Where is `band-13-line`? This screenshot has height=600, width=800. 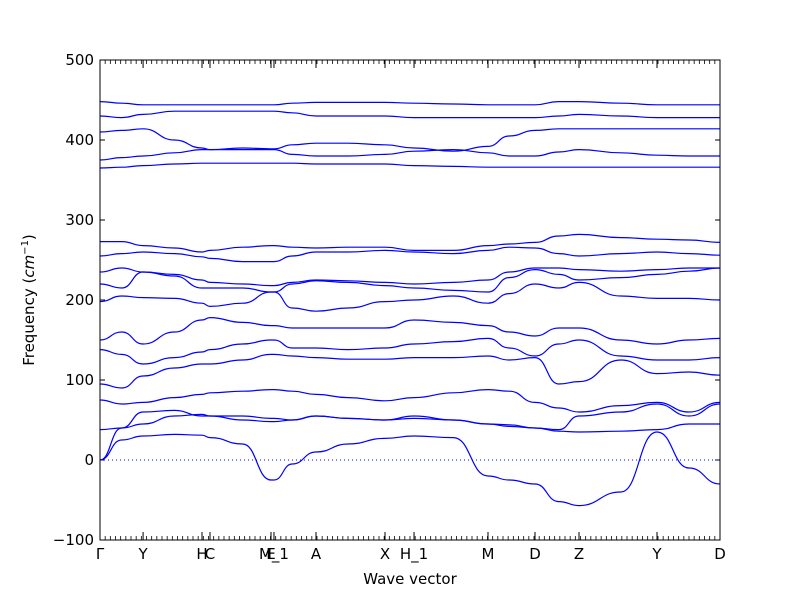
band-13-line is located at coordinates (409, 165).